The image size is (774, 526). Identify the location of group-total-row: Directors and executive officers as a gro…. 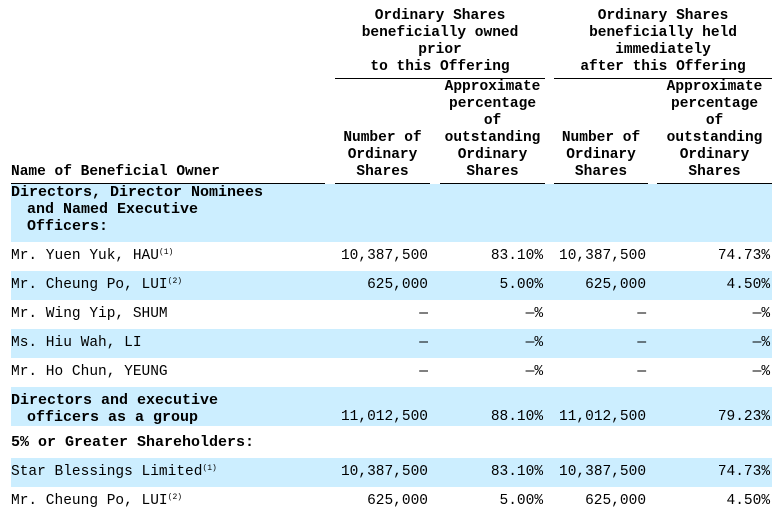
(392, 406).